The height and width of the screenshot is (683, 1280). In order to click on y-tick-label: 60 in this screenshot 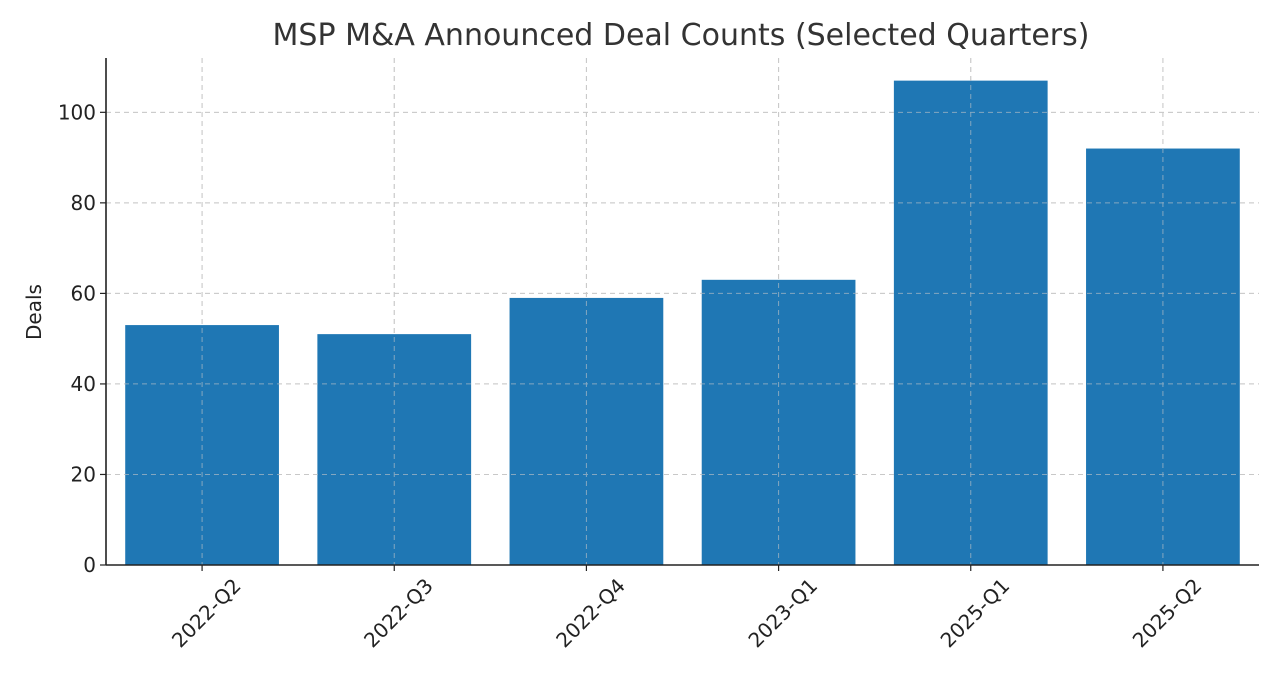, I will do `click(83, 293)`.